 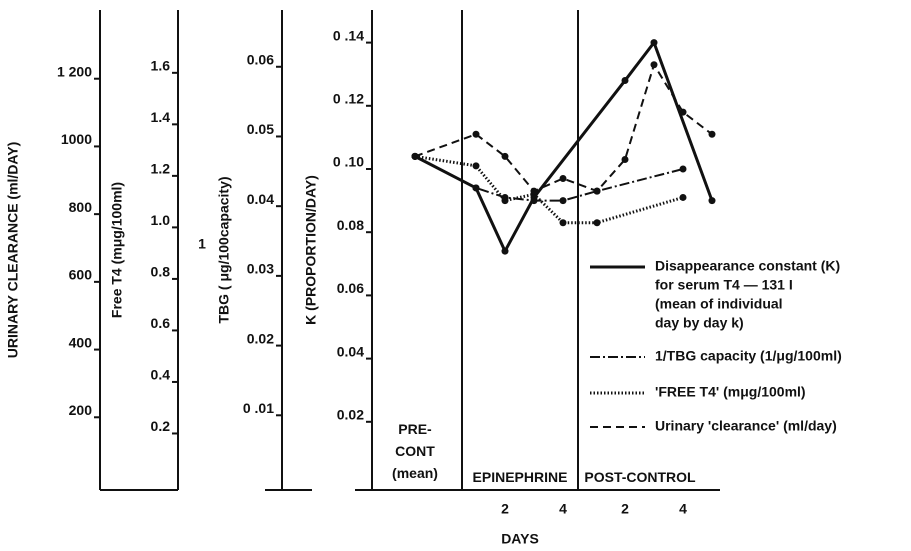 I want to click on y-tick-label: 400, so click(x=81, y=342).